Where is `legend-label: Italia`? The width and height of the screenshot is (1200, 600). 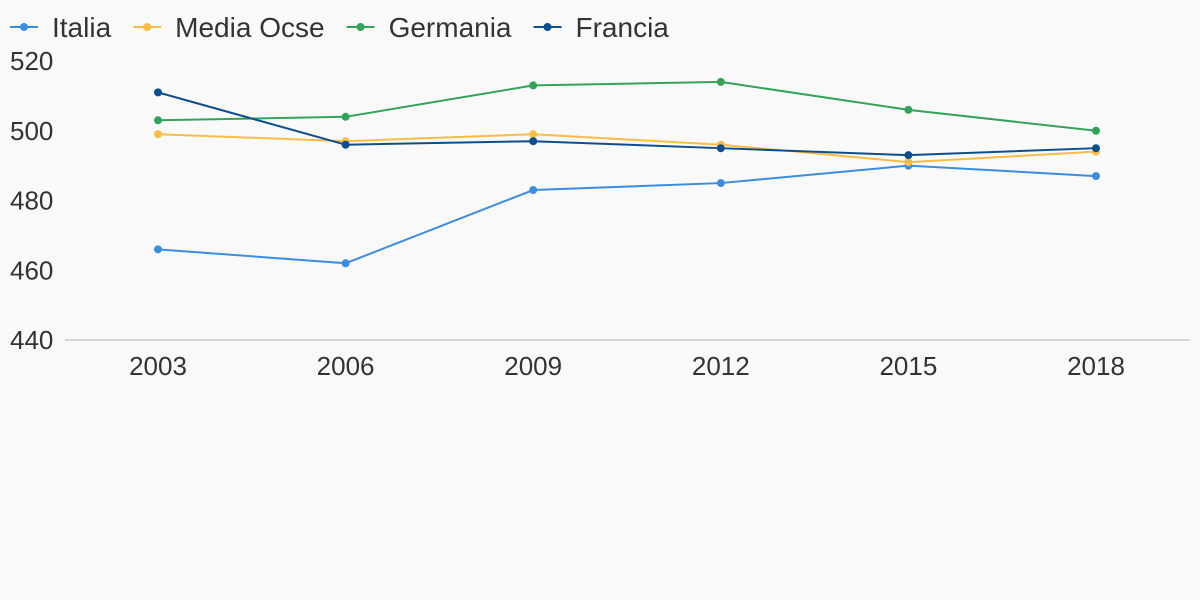
legend-label: Italia is located at coordinates (82, 27).